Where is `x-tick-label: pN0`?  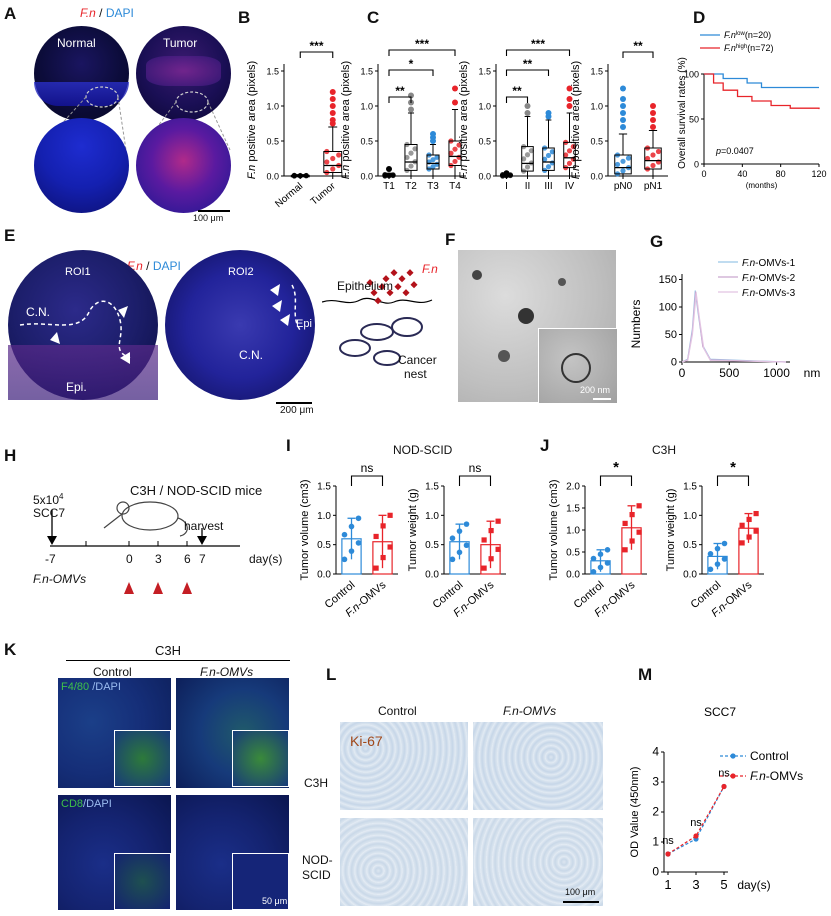
x-tick-label: pN0 is located at coordinates (623, 186).